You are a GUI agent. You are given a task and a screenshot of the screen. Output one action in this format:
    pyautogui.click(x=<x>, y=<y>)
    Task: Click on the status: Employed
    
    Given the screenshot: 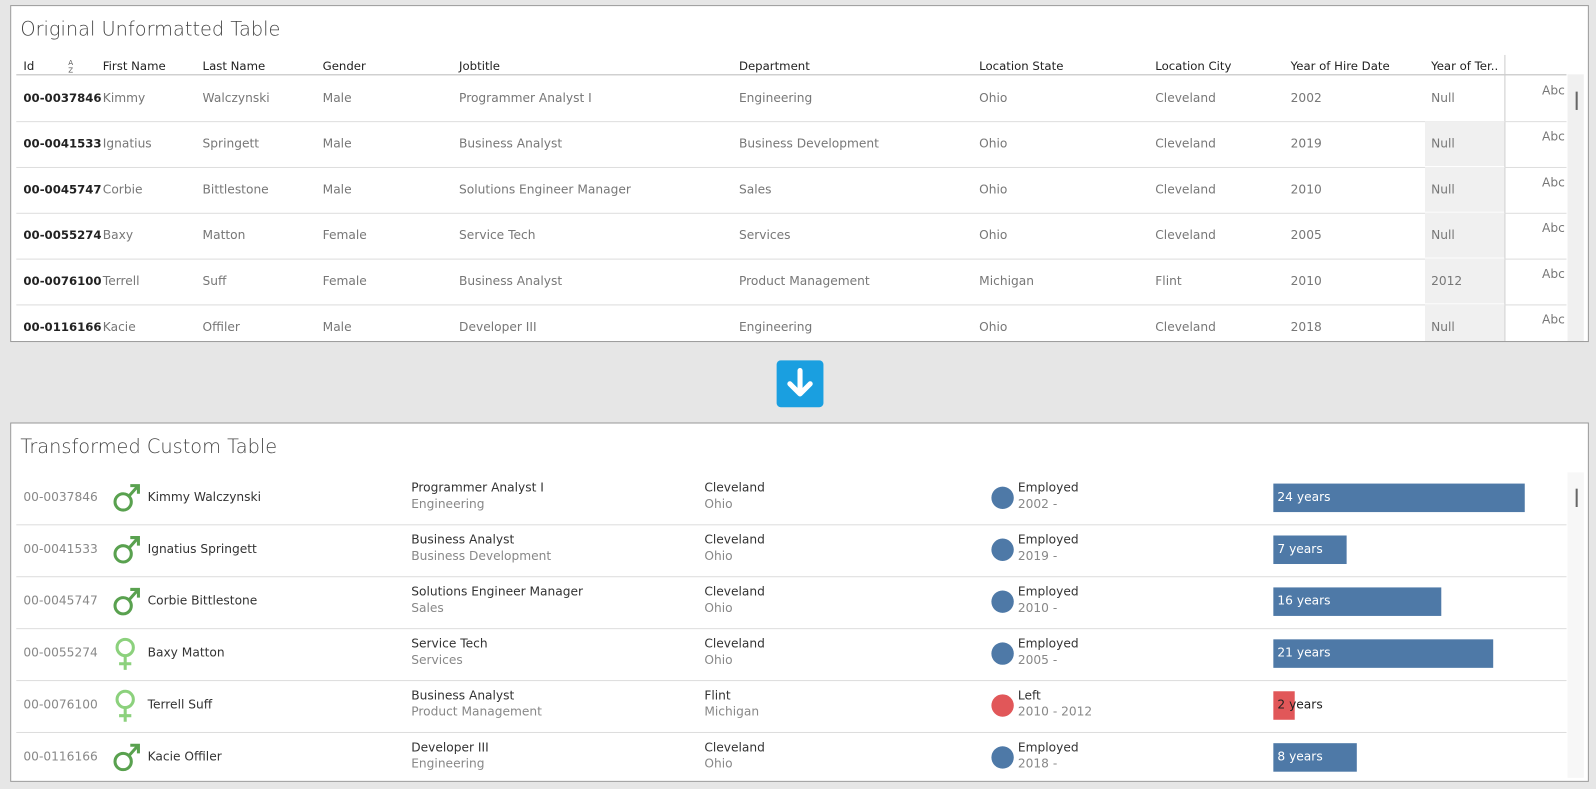 What is the action you would take?
    pyautogui.click(x=1048, y=747)
    